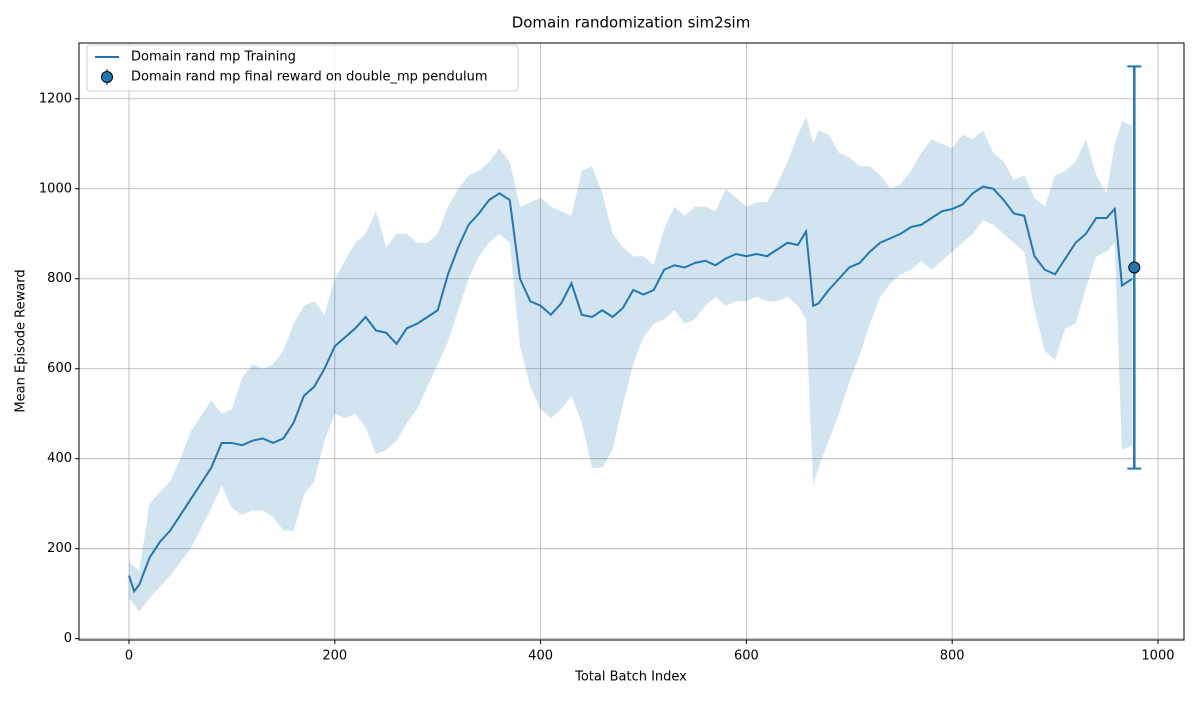 Image resolution: width=1200 pixels, height=704 pixels. Describe the element at coordinates (746, 656) in the screenshot. I see `x-tick-label: 600` at that location.